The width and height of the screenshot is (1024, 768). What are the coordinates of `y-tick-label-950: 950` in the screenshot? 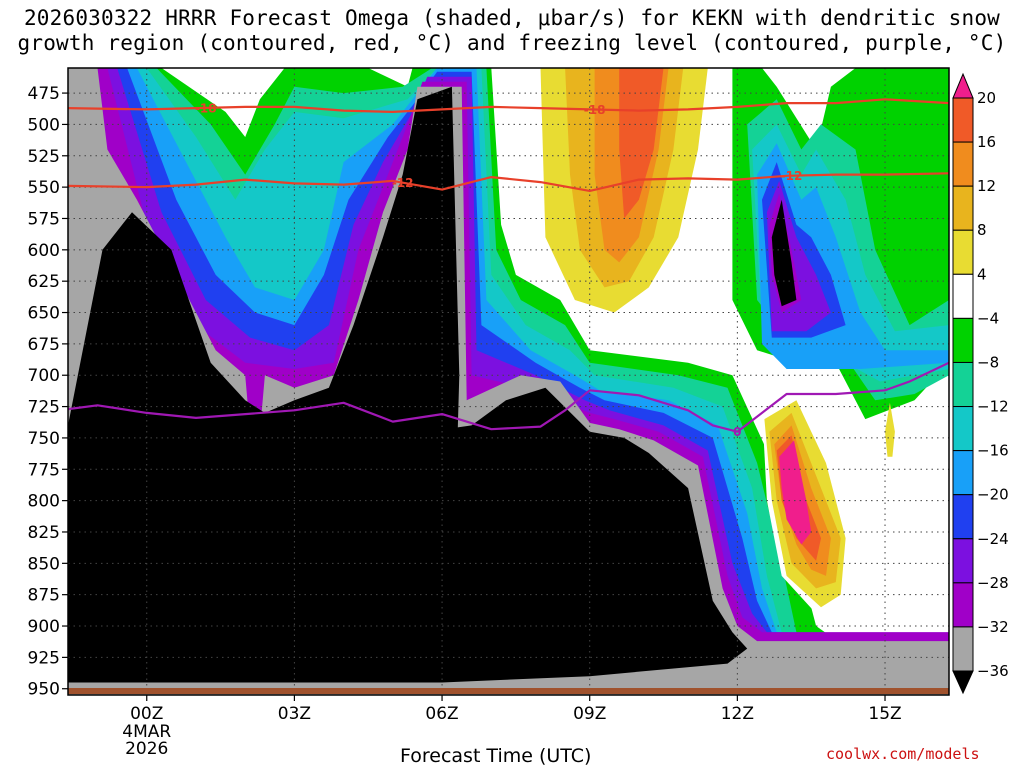 It's located at (44, 690).